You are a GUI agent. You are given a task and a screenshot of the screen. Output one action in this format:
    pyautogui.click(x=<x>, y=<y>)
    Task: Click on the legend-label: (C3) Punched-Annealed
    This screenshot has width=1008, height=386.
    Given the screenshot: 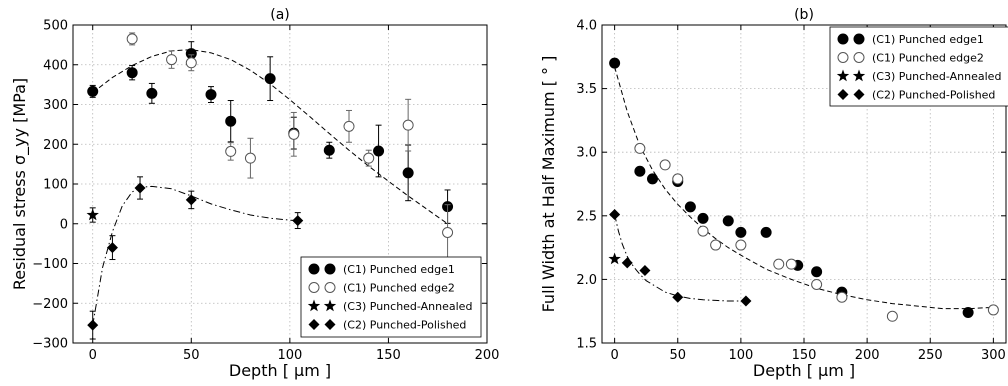 What is the action you would take?
    pyautogui.click(x=936, y=76)
    